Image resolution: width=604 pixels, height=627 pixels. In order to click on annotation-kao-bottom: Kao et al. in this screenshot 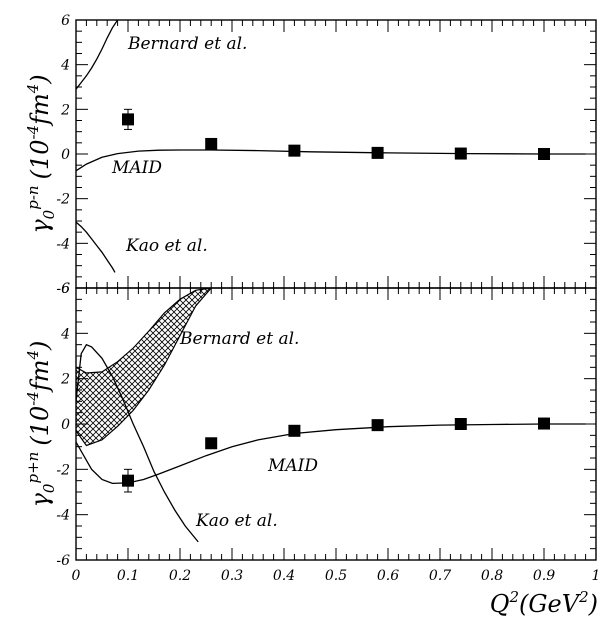, I will do `click(236, 521)`.